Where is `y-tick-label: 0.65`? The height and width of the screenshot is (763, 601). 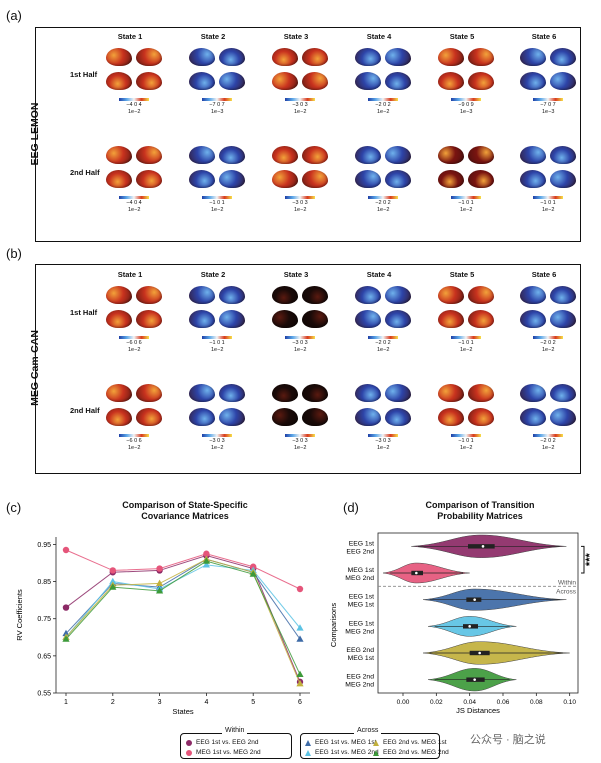 y-tick-label: 0.65 is located at coordinates (44, 656).